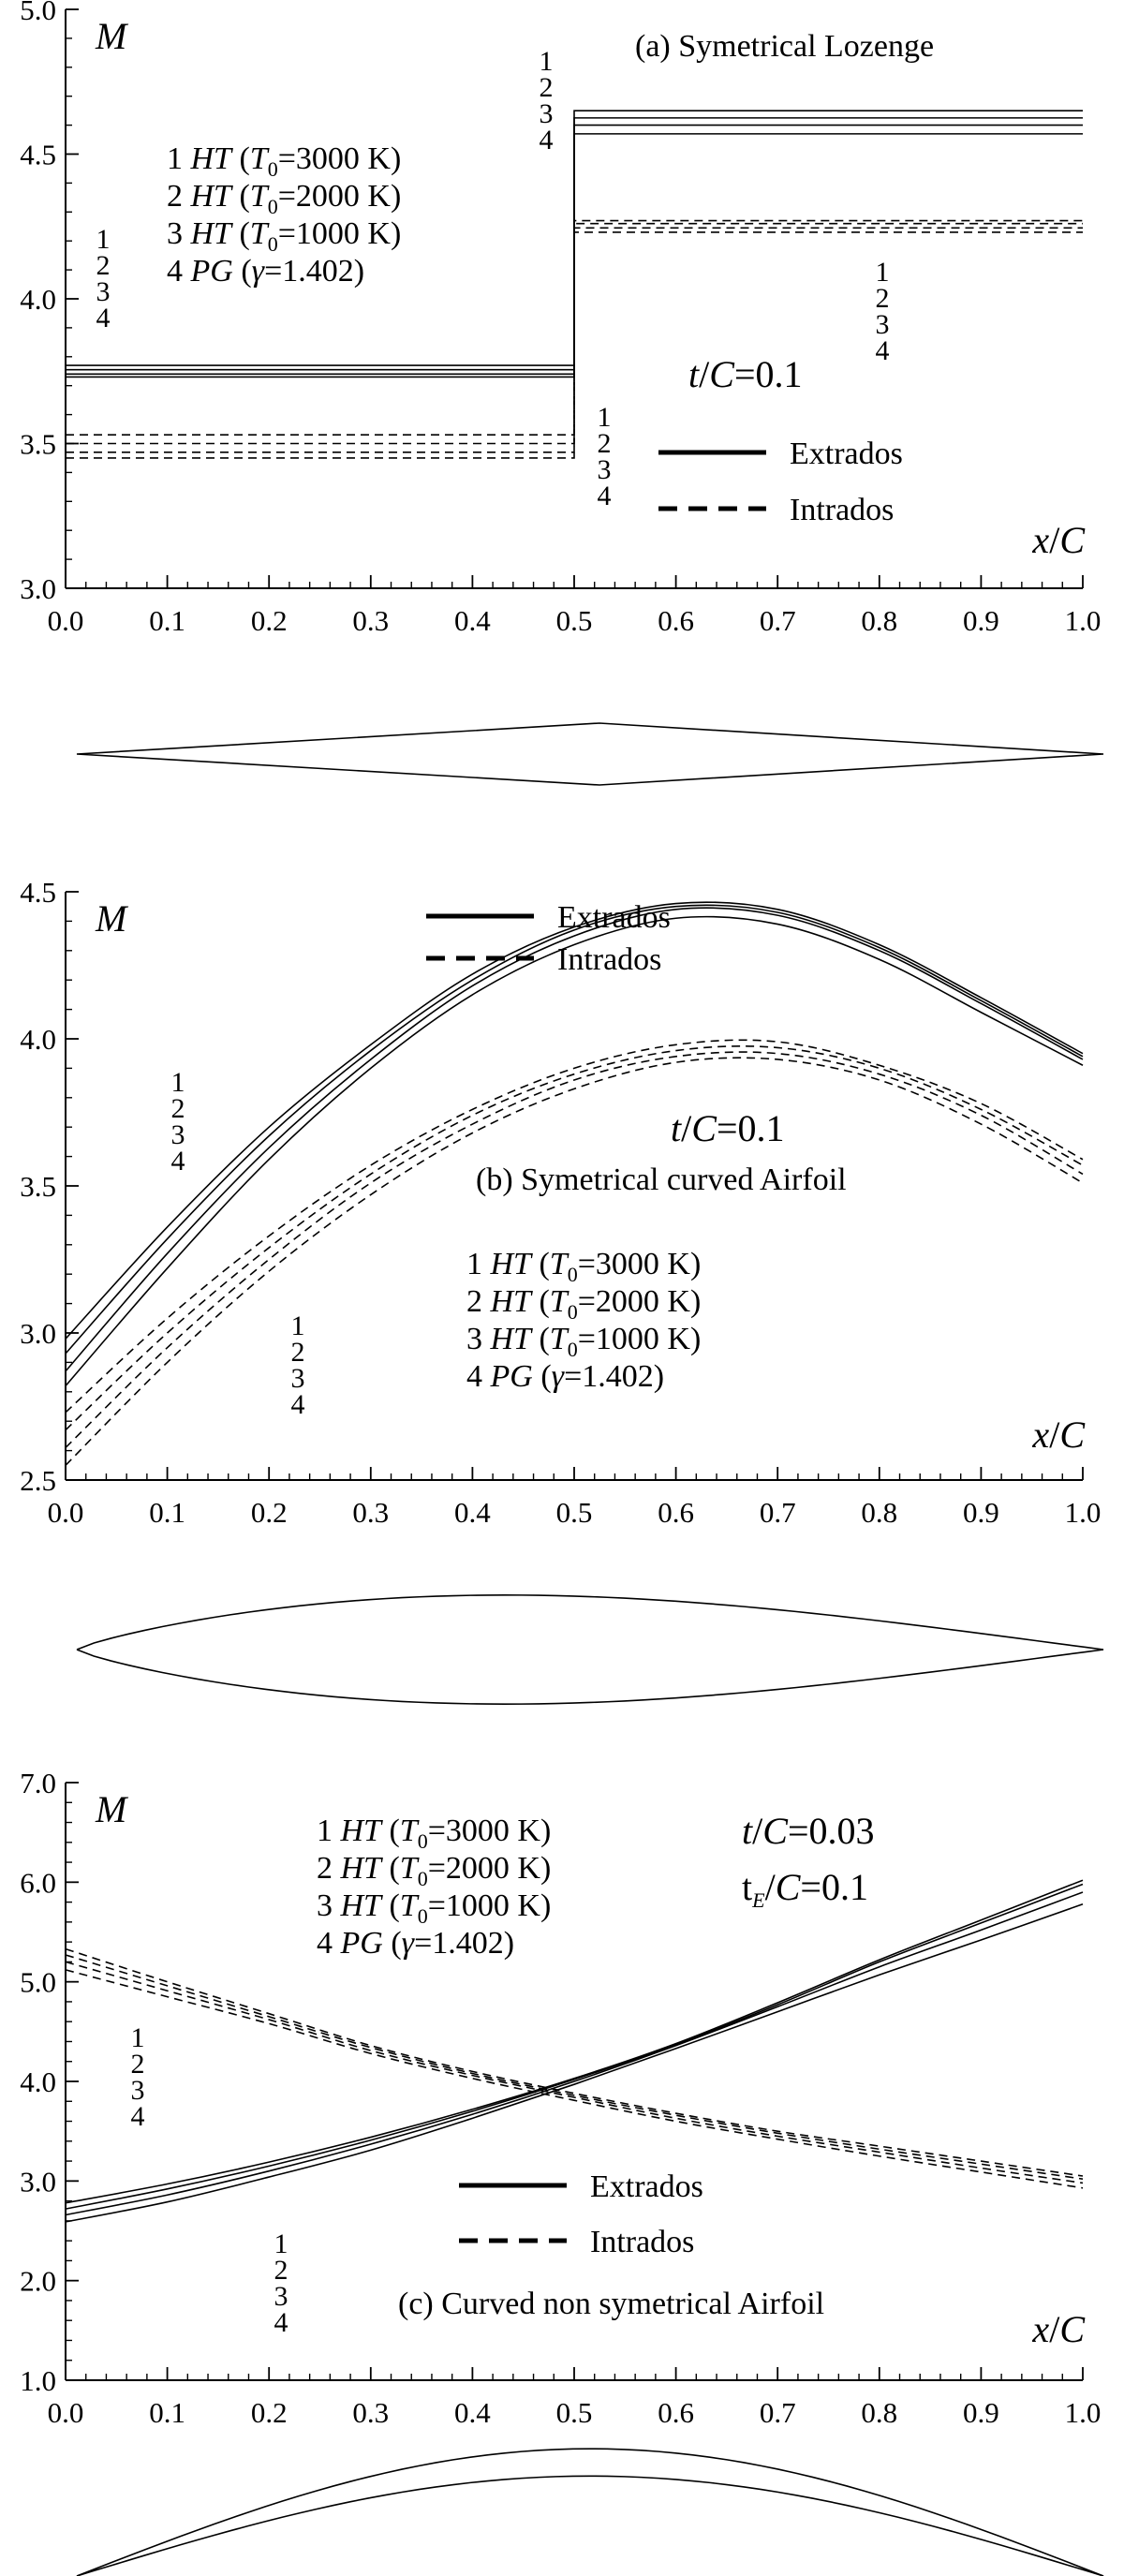 The height and width of the screenshot is (2576, 1124). Describe the element at coordinates (808, 1831) in the screenshot. I see `thickness-annotation: t/C=0.03` at that location.